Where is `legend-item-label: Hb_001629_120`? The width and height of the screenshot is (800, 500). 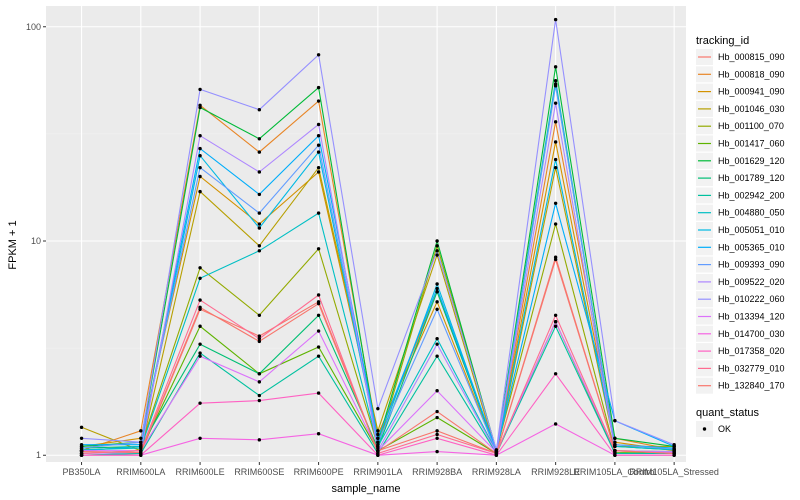 legend-item-label: Hb_001629_120 is located at coordinates (751, 161).